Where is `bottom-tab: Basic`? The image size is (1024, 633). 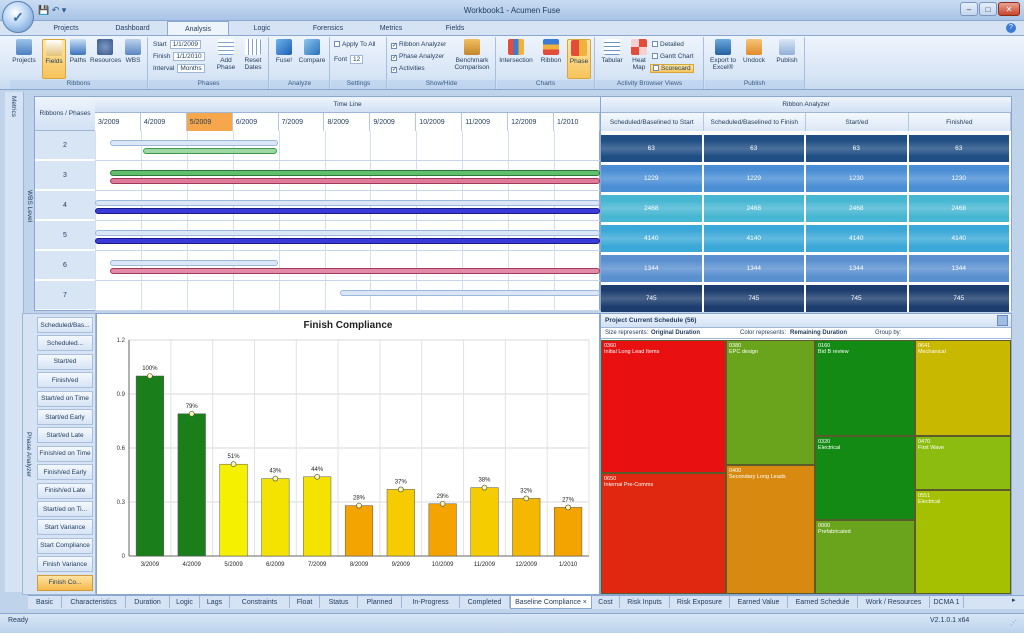
bottom-tab: Basic is located at coordinates (45, 602).